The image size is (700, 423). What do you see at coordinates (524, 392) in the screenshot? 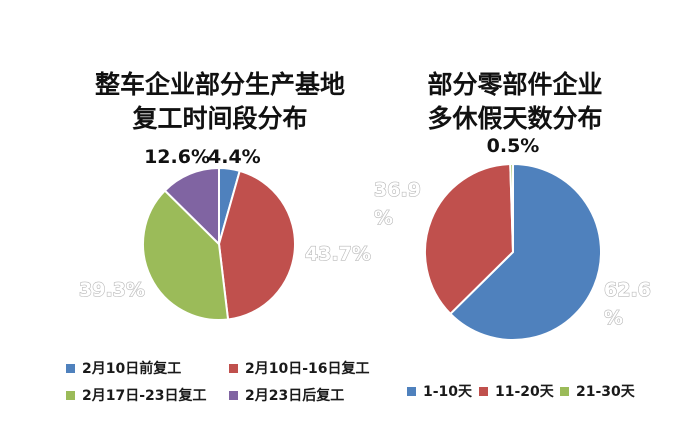
I see `right-legend-label-1: 11-20天` at bounding box center [524, 392].